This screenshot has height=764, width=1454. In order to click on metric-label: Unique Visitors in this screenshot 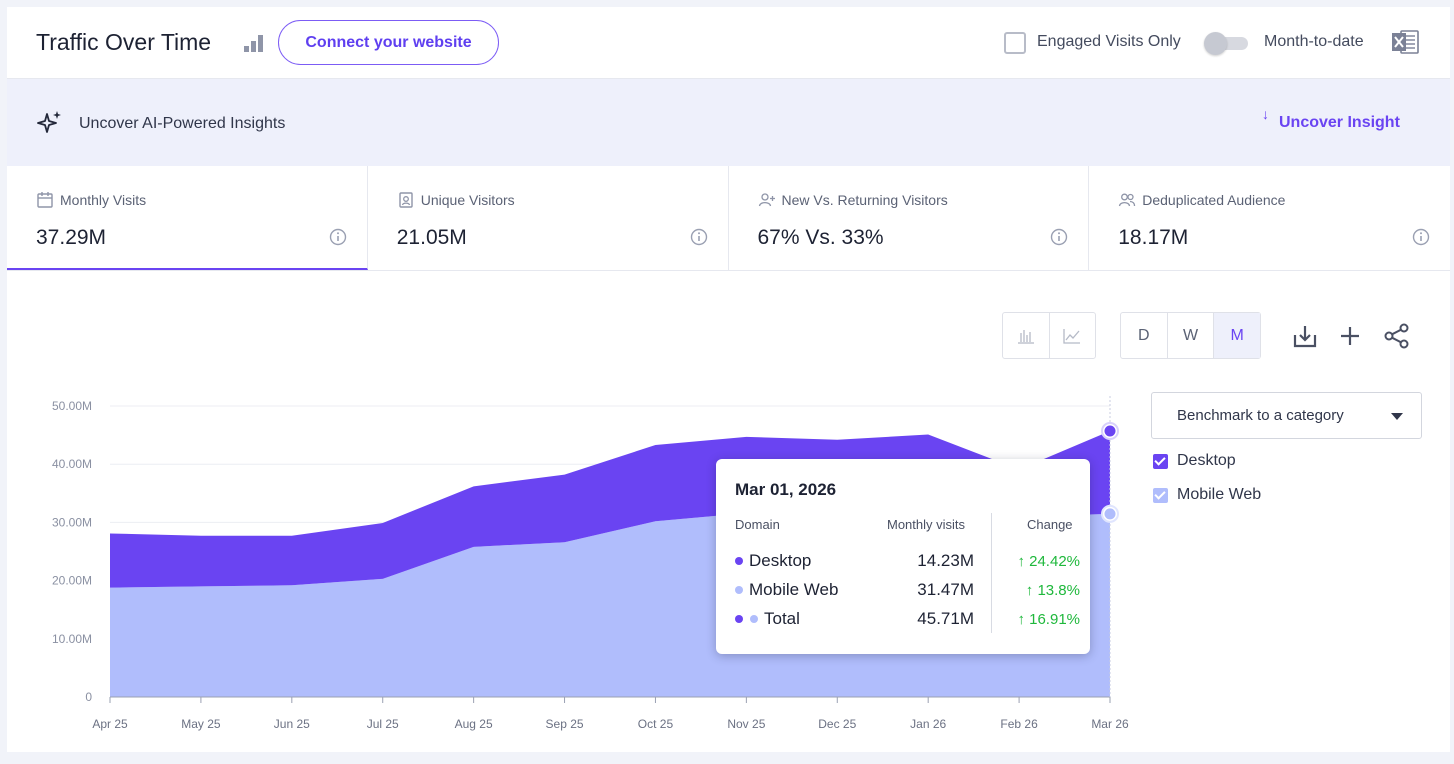, I will do `click(467, 200)`.